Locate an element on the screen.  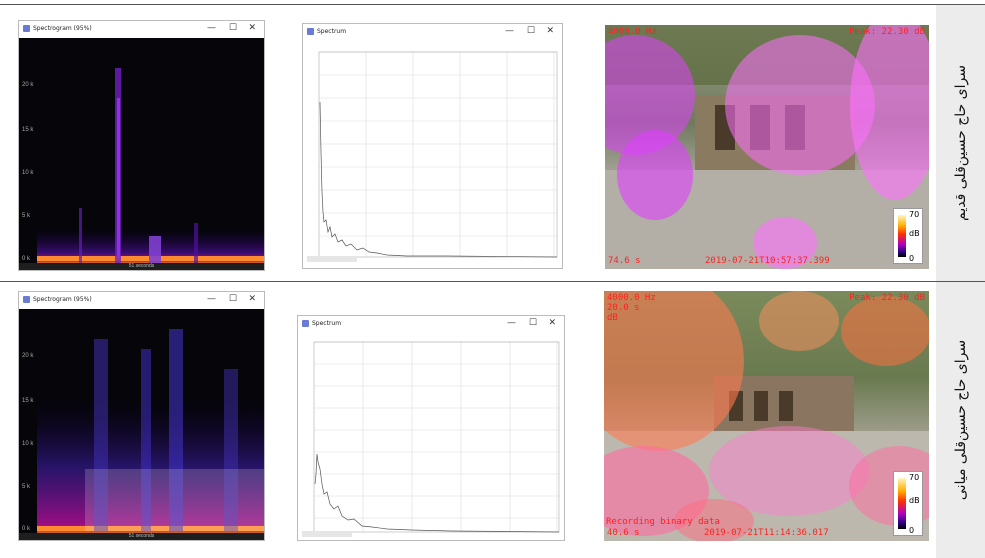
recording-status: Recording binary data is located at coordinates (663, 522).